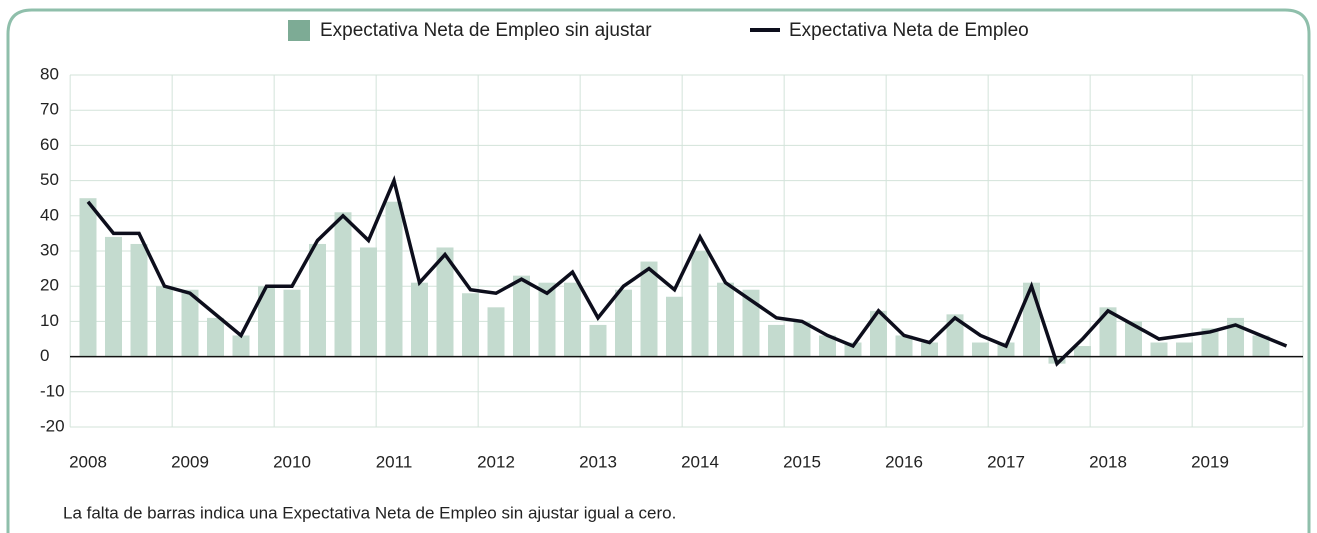 The image size is (1317, 533). I want to click on y-tick-label: 10, so click(49, 320).